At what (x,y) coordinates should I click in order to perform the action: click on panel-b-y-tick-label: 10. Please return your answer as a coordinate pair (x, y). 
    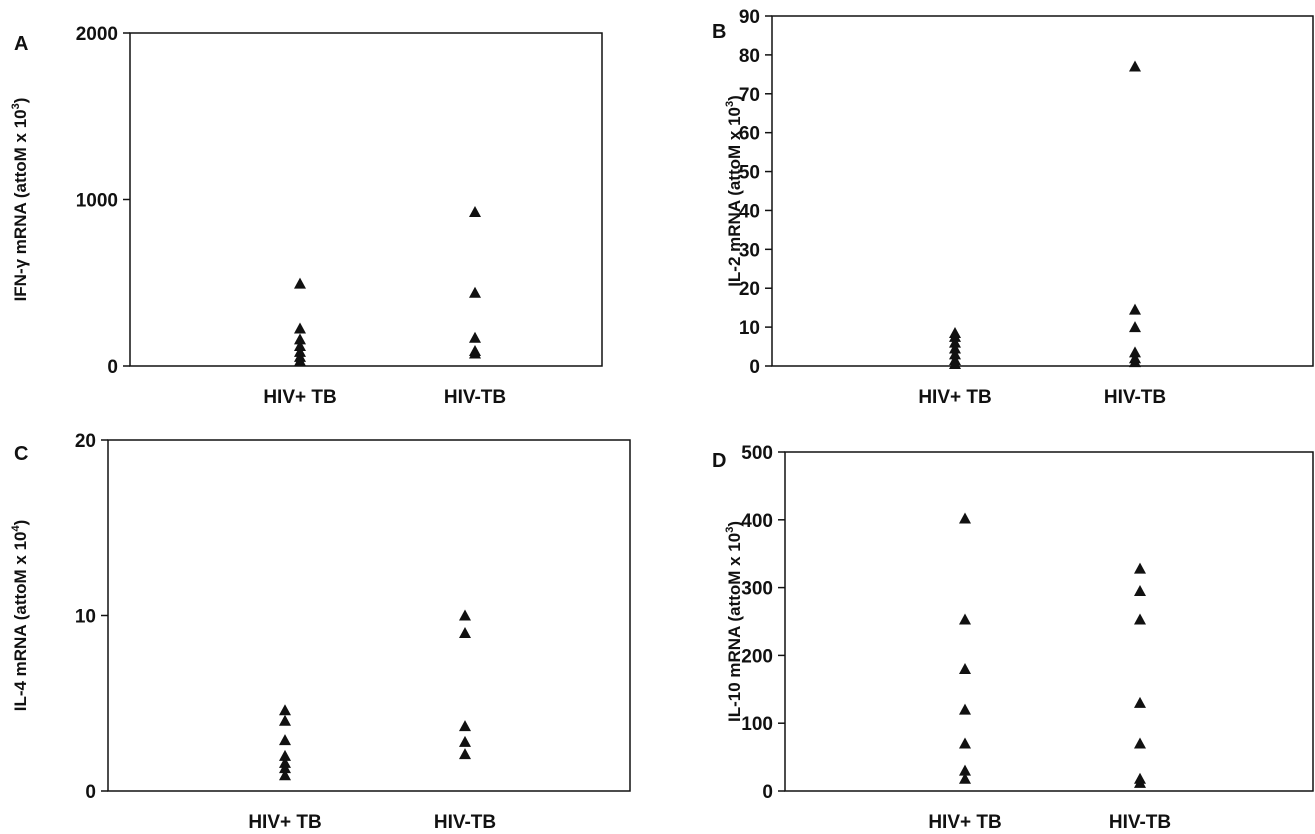
    Looking at the image, I should click on (749, 328).